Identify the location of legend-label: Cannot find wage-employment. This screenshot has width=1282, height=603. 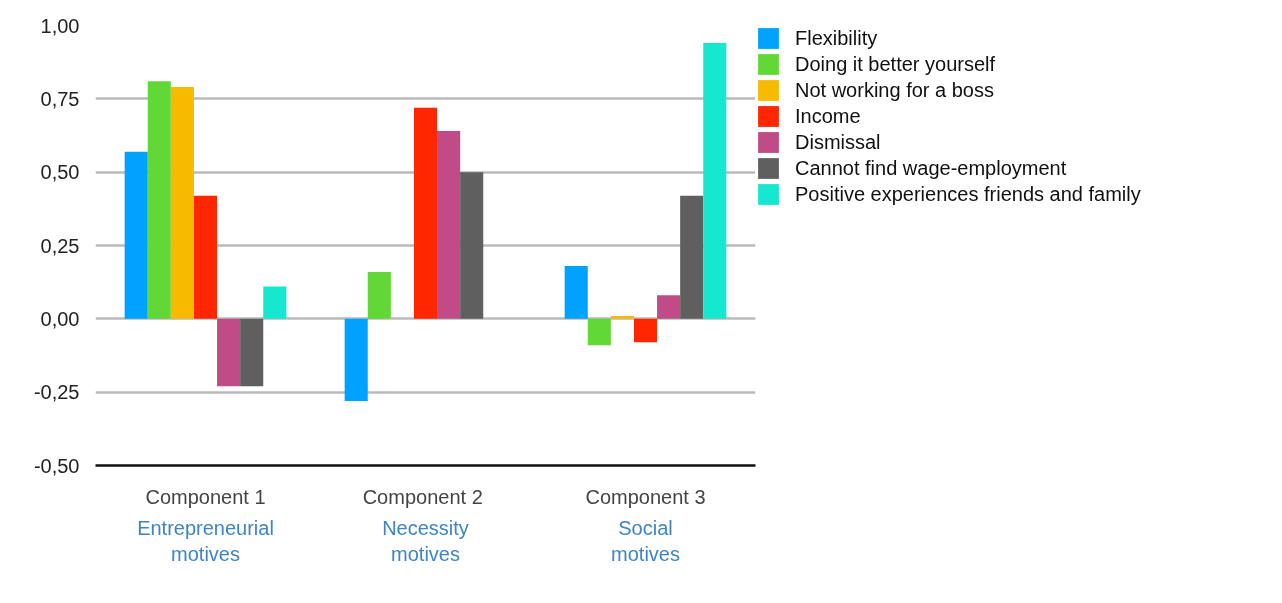
(931, 168).